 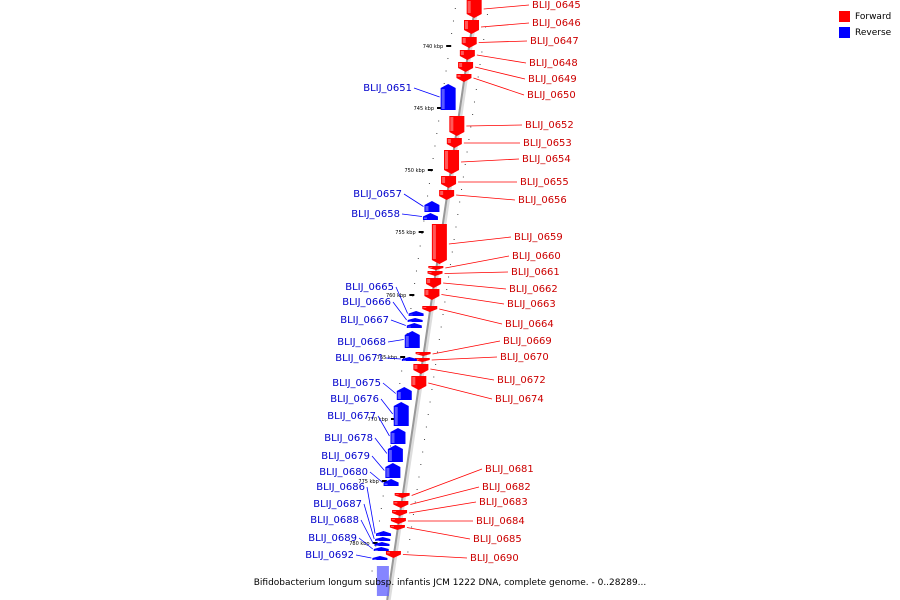 I want to click on forward-gene-label: BLIJ_0674, so click(x=519, y=399).